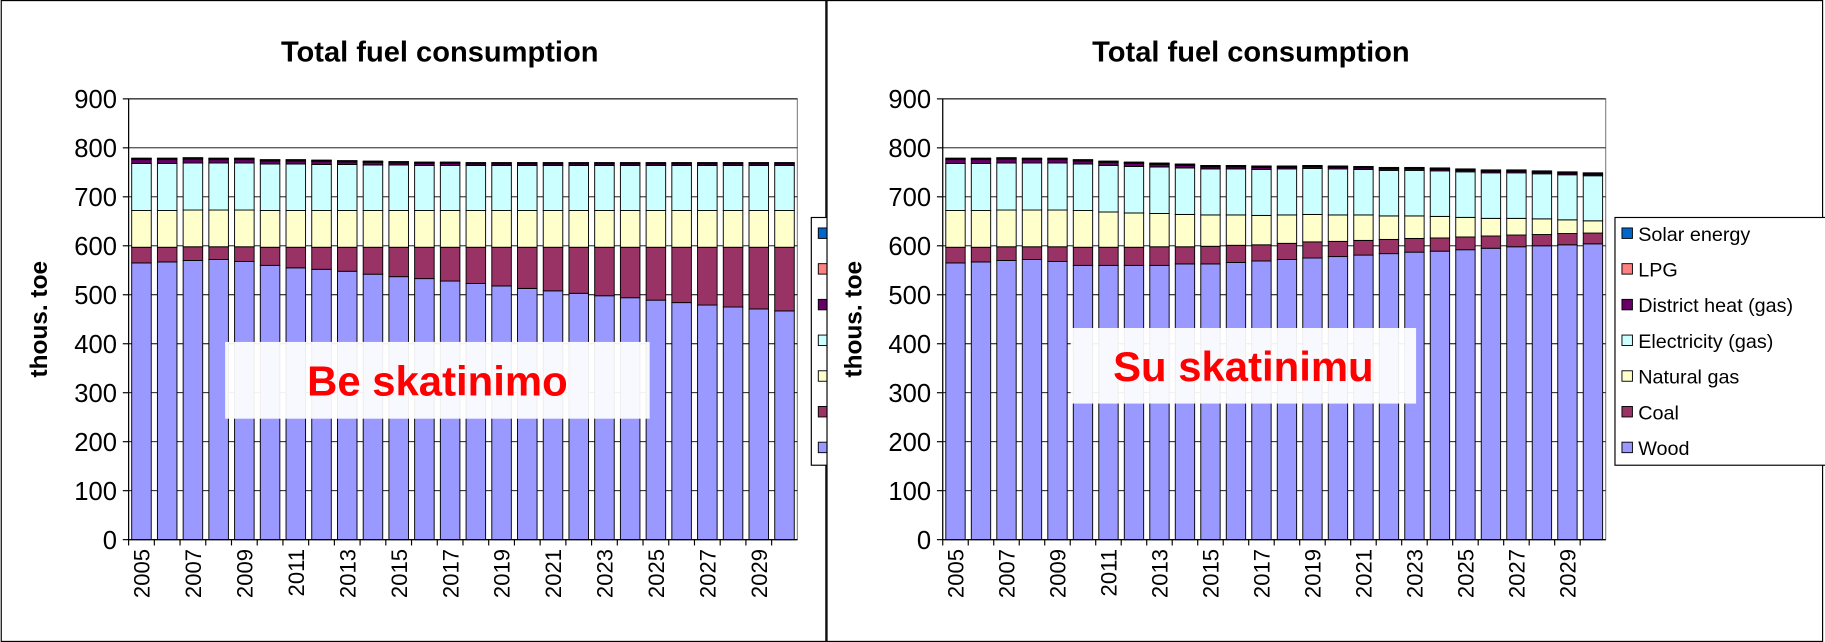 The width and height of the screenshot is (1825, 642). Describe the element at coordinates (440, 53) in the screenshot. I see `chart-title: Total fuel consumption` at that location.